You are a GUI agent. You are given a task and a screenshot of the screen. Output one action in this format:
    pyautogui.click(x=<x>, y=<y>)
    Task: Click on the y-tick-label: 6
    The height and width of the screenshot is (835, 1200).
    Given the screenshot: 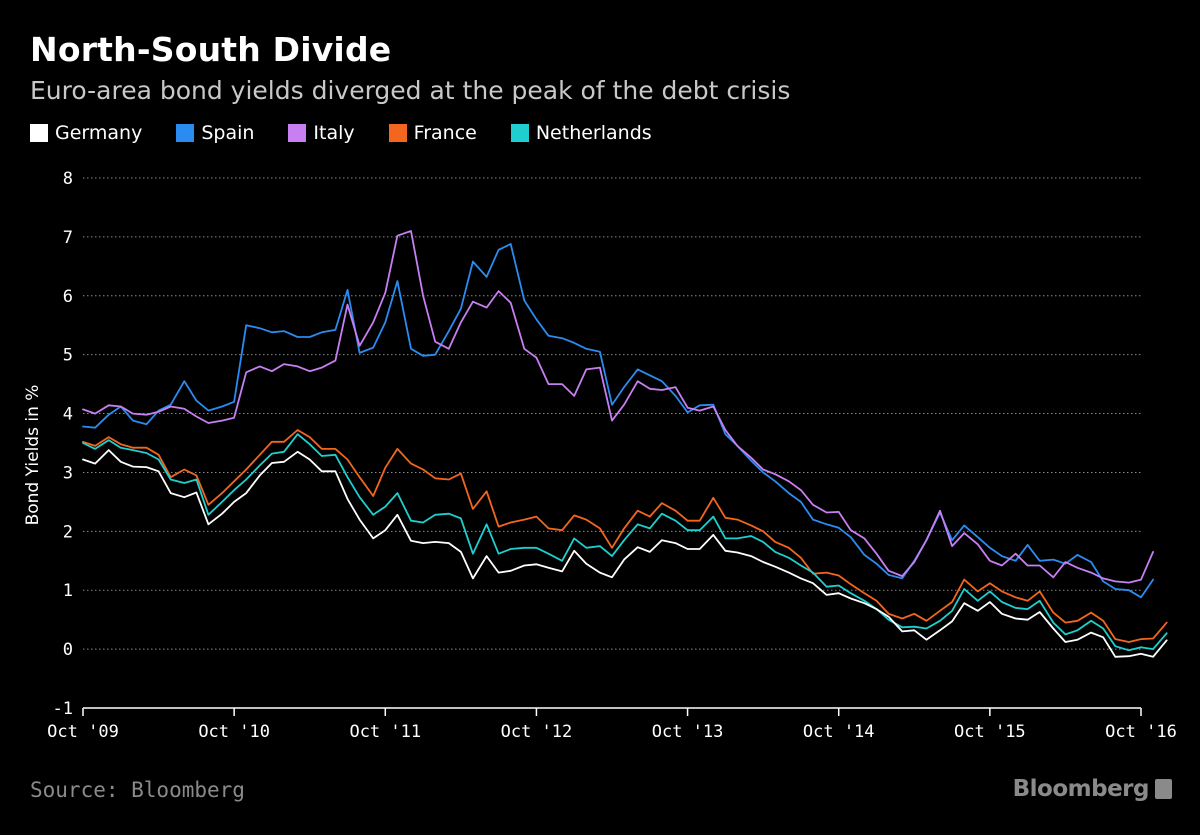 What is the action you would take?
    pyautogui.click(x=68, y=297)
    